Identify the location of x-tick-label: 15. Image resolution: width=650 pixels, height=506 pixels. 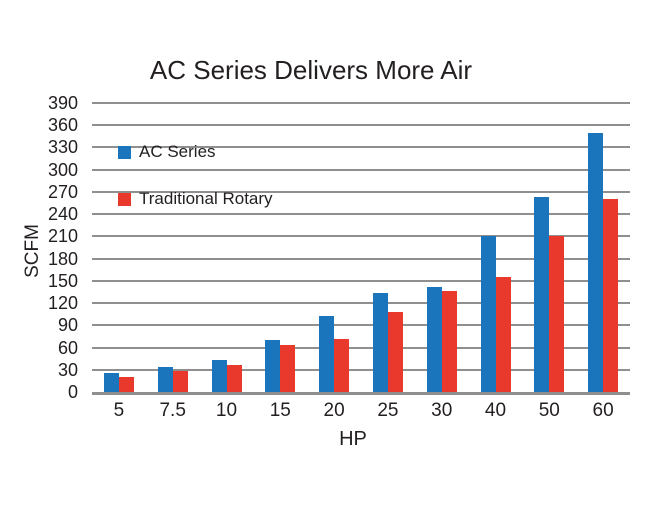
(280, 410).